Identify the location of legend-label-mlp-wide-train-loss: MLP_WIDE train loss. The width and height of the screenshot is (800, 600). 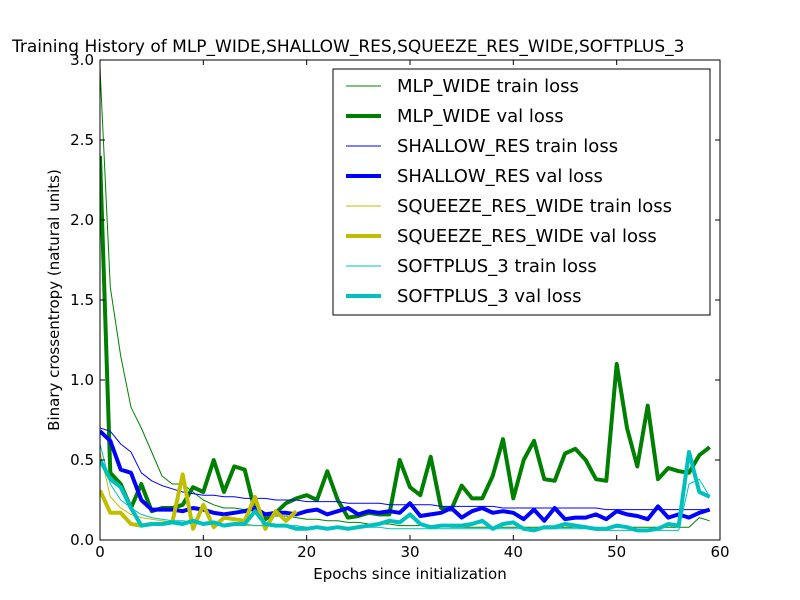
(488, 86).